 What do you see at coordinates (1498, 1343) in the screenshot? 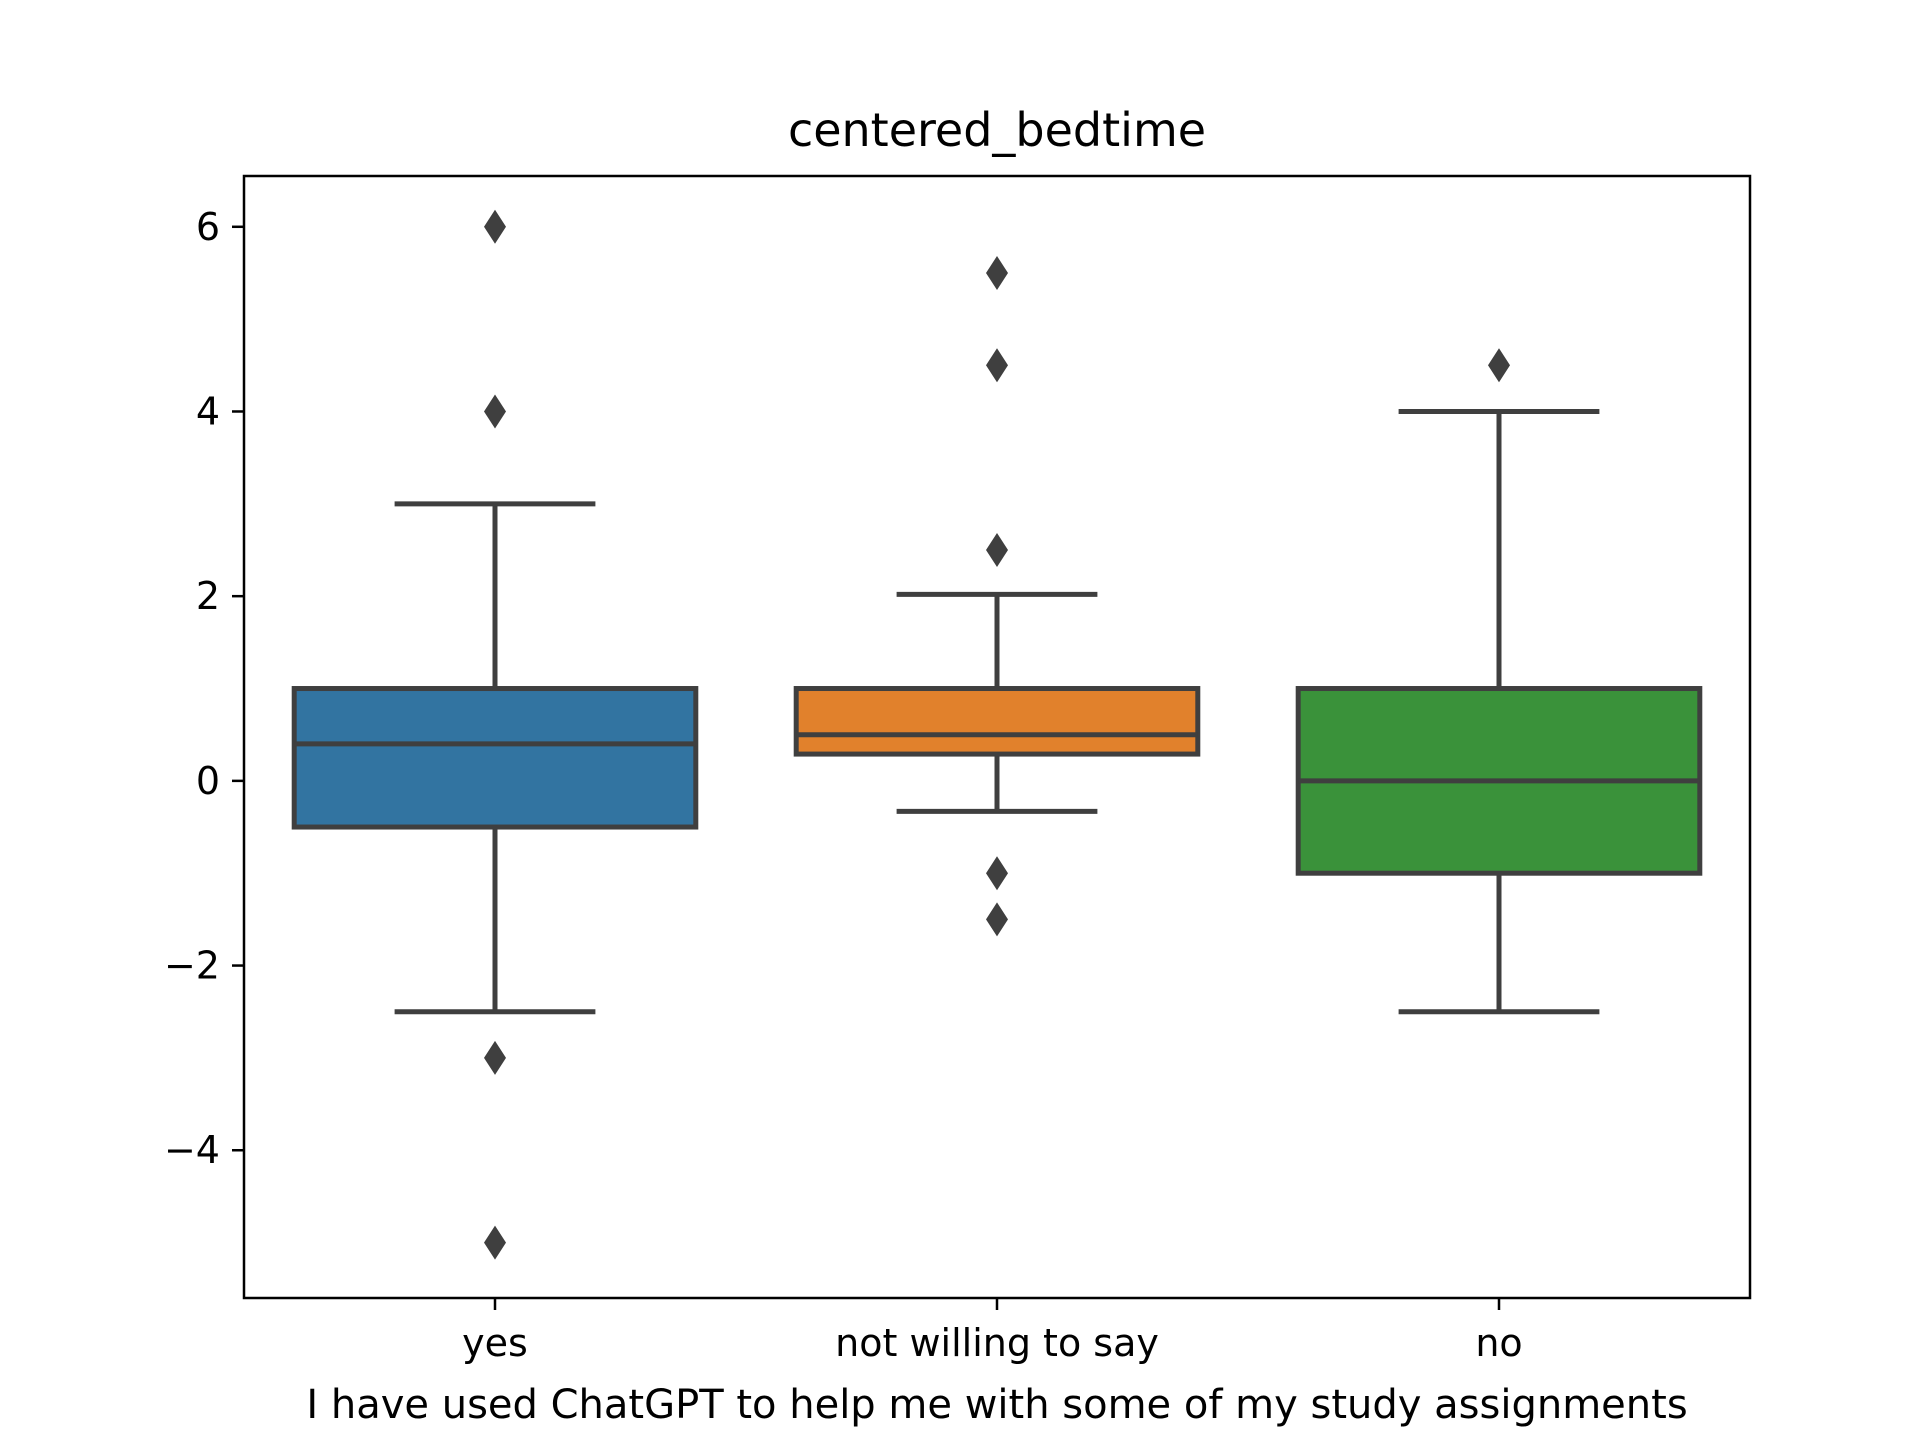
I see `x-tick-label: no` at bounding box center [1498, 1343].